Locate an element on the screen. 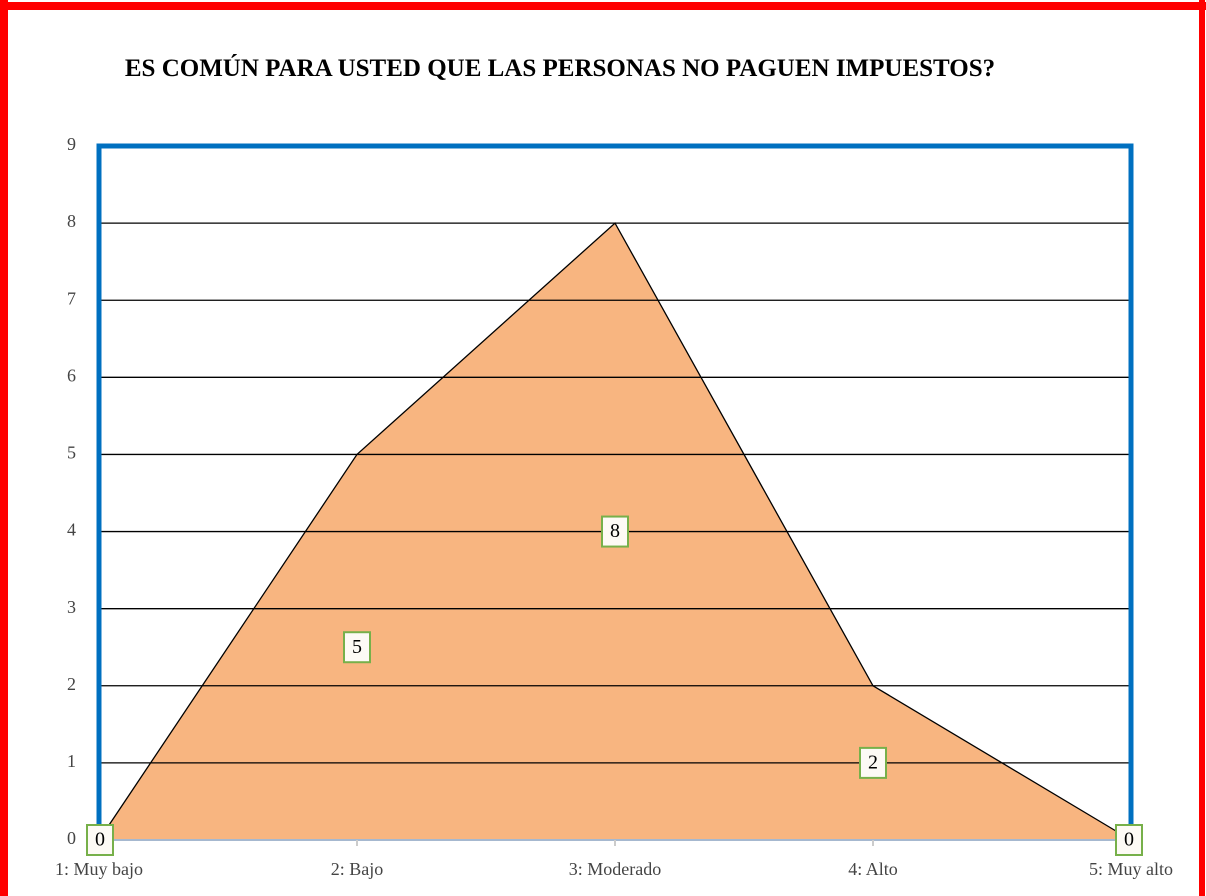  y-tick-label: 0 is located at coordinates (71, 838).